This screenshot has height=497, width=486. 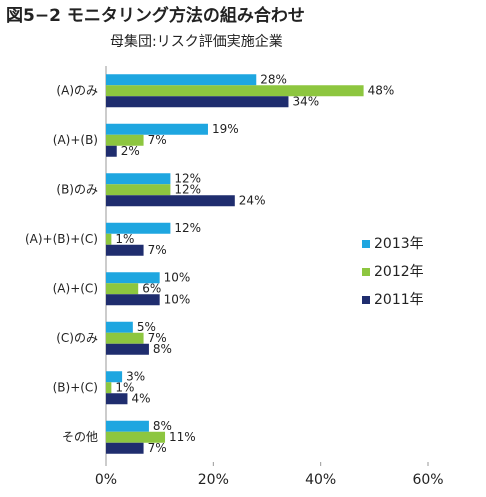 I want to click on value-label: 2%, so click(x=130, y=151).